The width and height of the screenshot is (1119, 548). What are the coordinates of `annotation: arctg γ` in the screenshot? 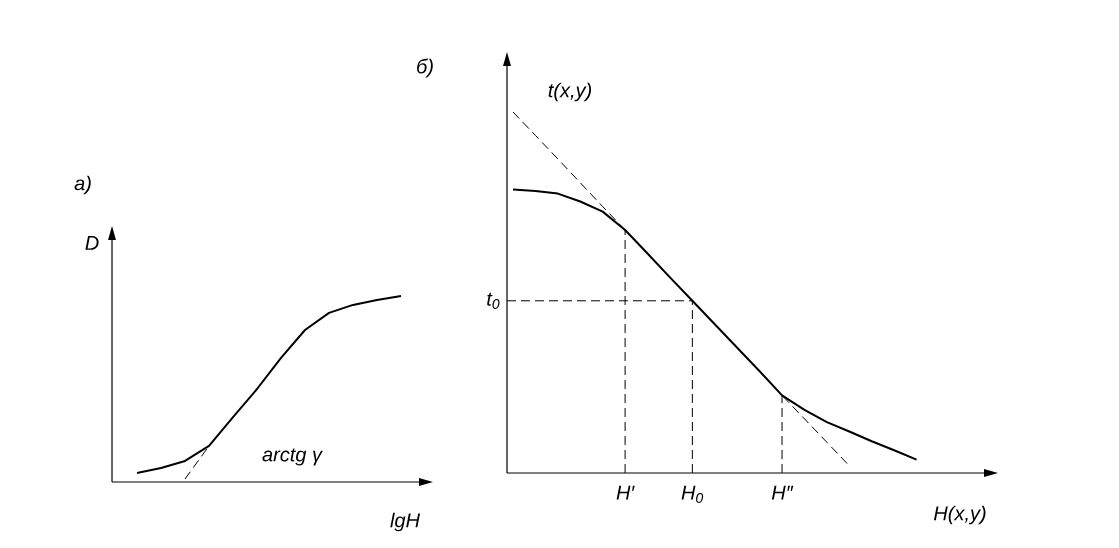 It's located at (292, 457).